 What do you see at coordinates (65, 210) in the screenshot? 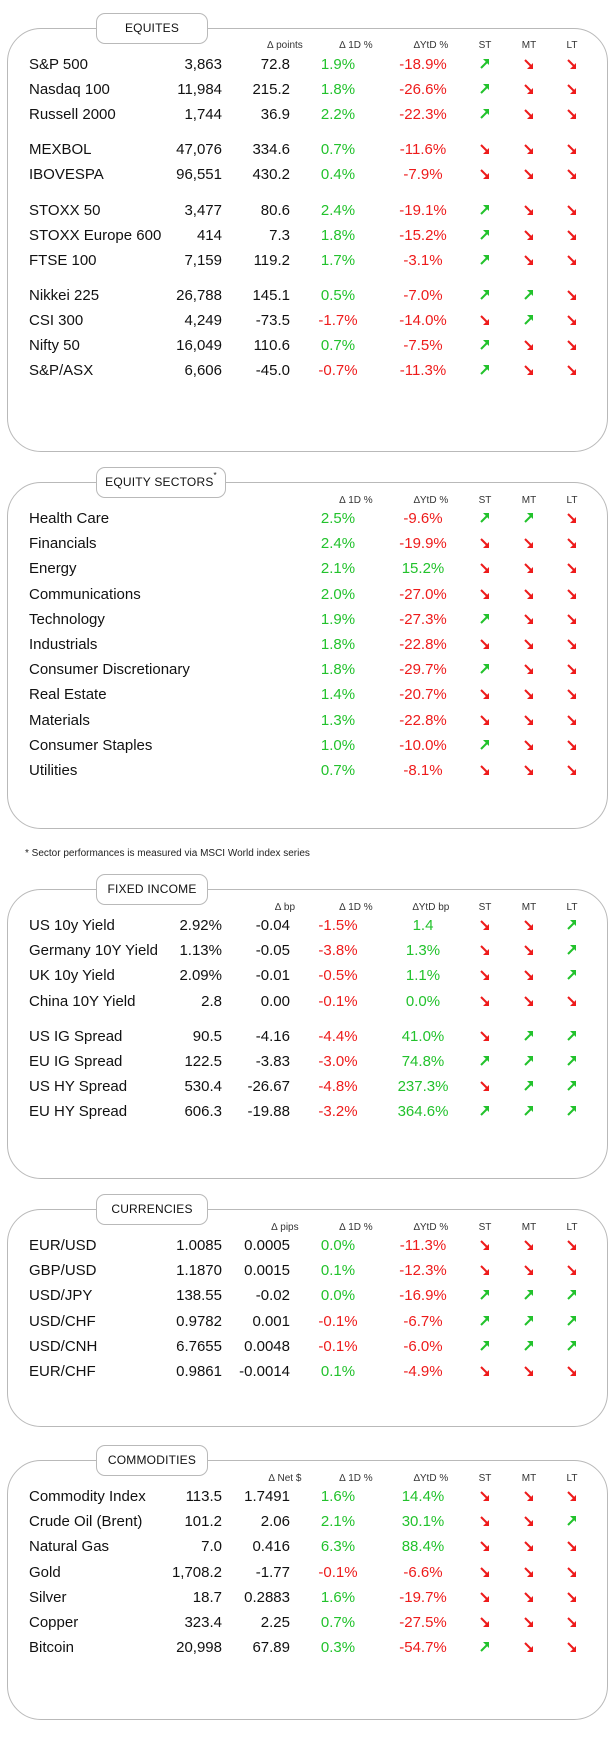
I see `row-name: STOXX 50` at bounding box center [65, 210].